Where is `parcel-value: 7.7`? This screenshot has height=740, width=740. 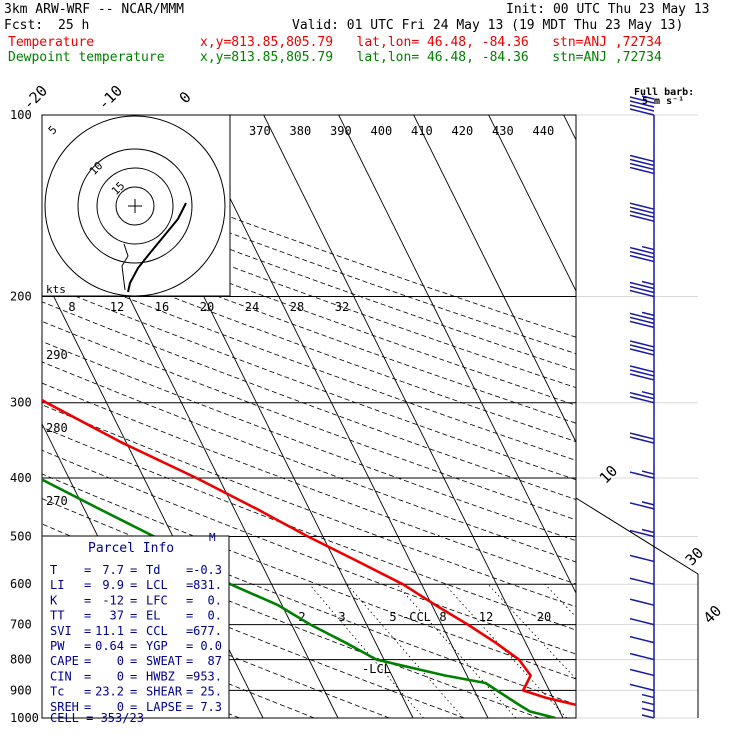
parcel-value: 7.7 is located at coordinates (113, 570).